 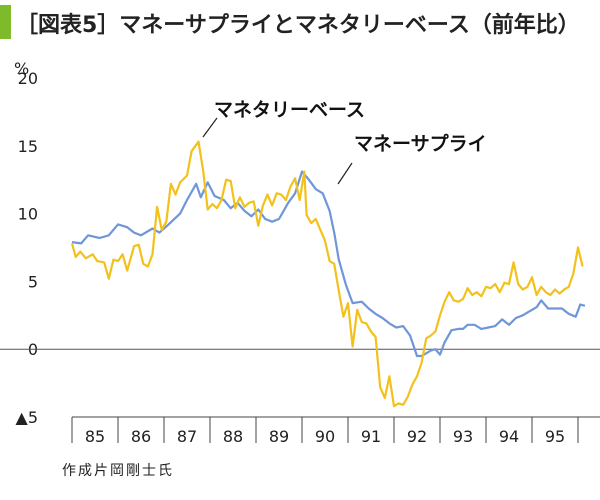 What do you see at coordinates (463, 436) in the screenshot?
I see `x-tick-label: 93` at bounding box center [463, 436].